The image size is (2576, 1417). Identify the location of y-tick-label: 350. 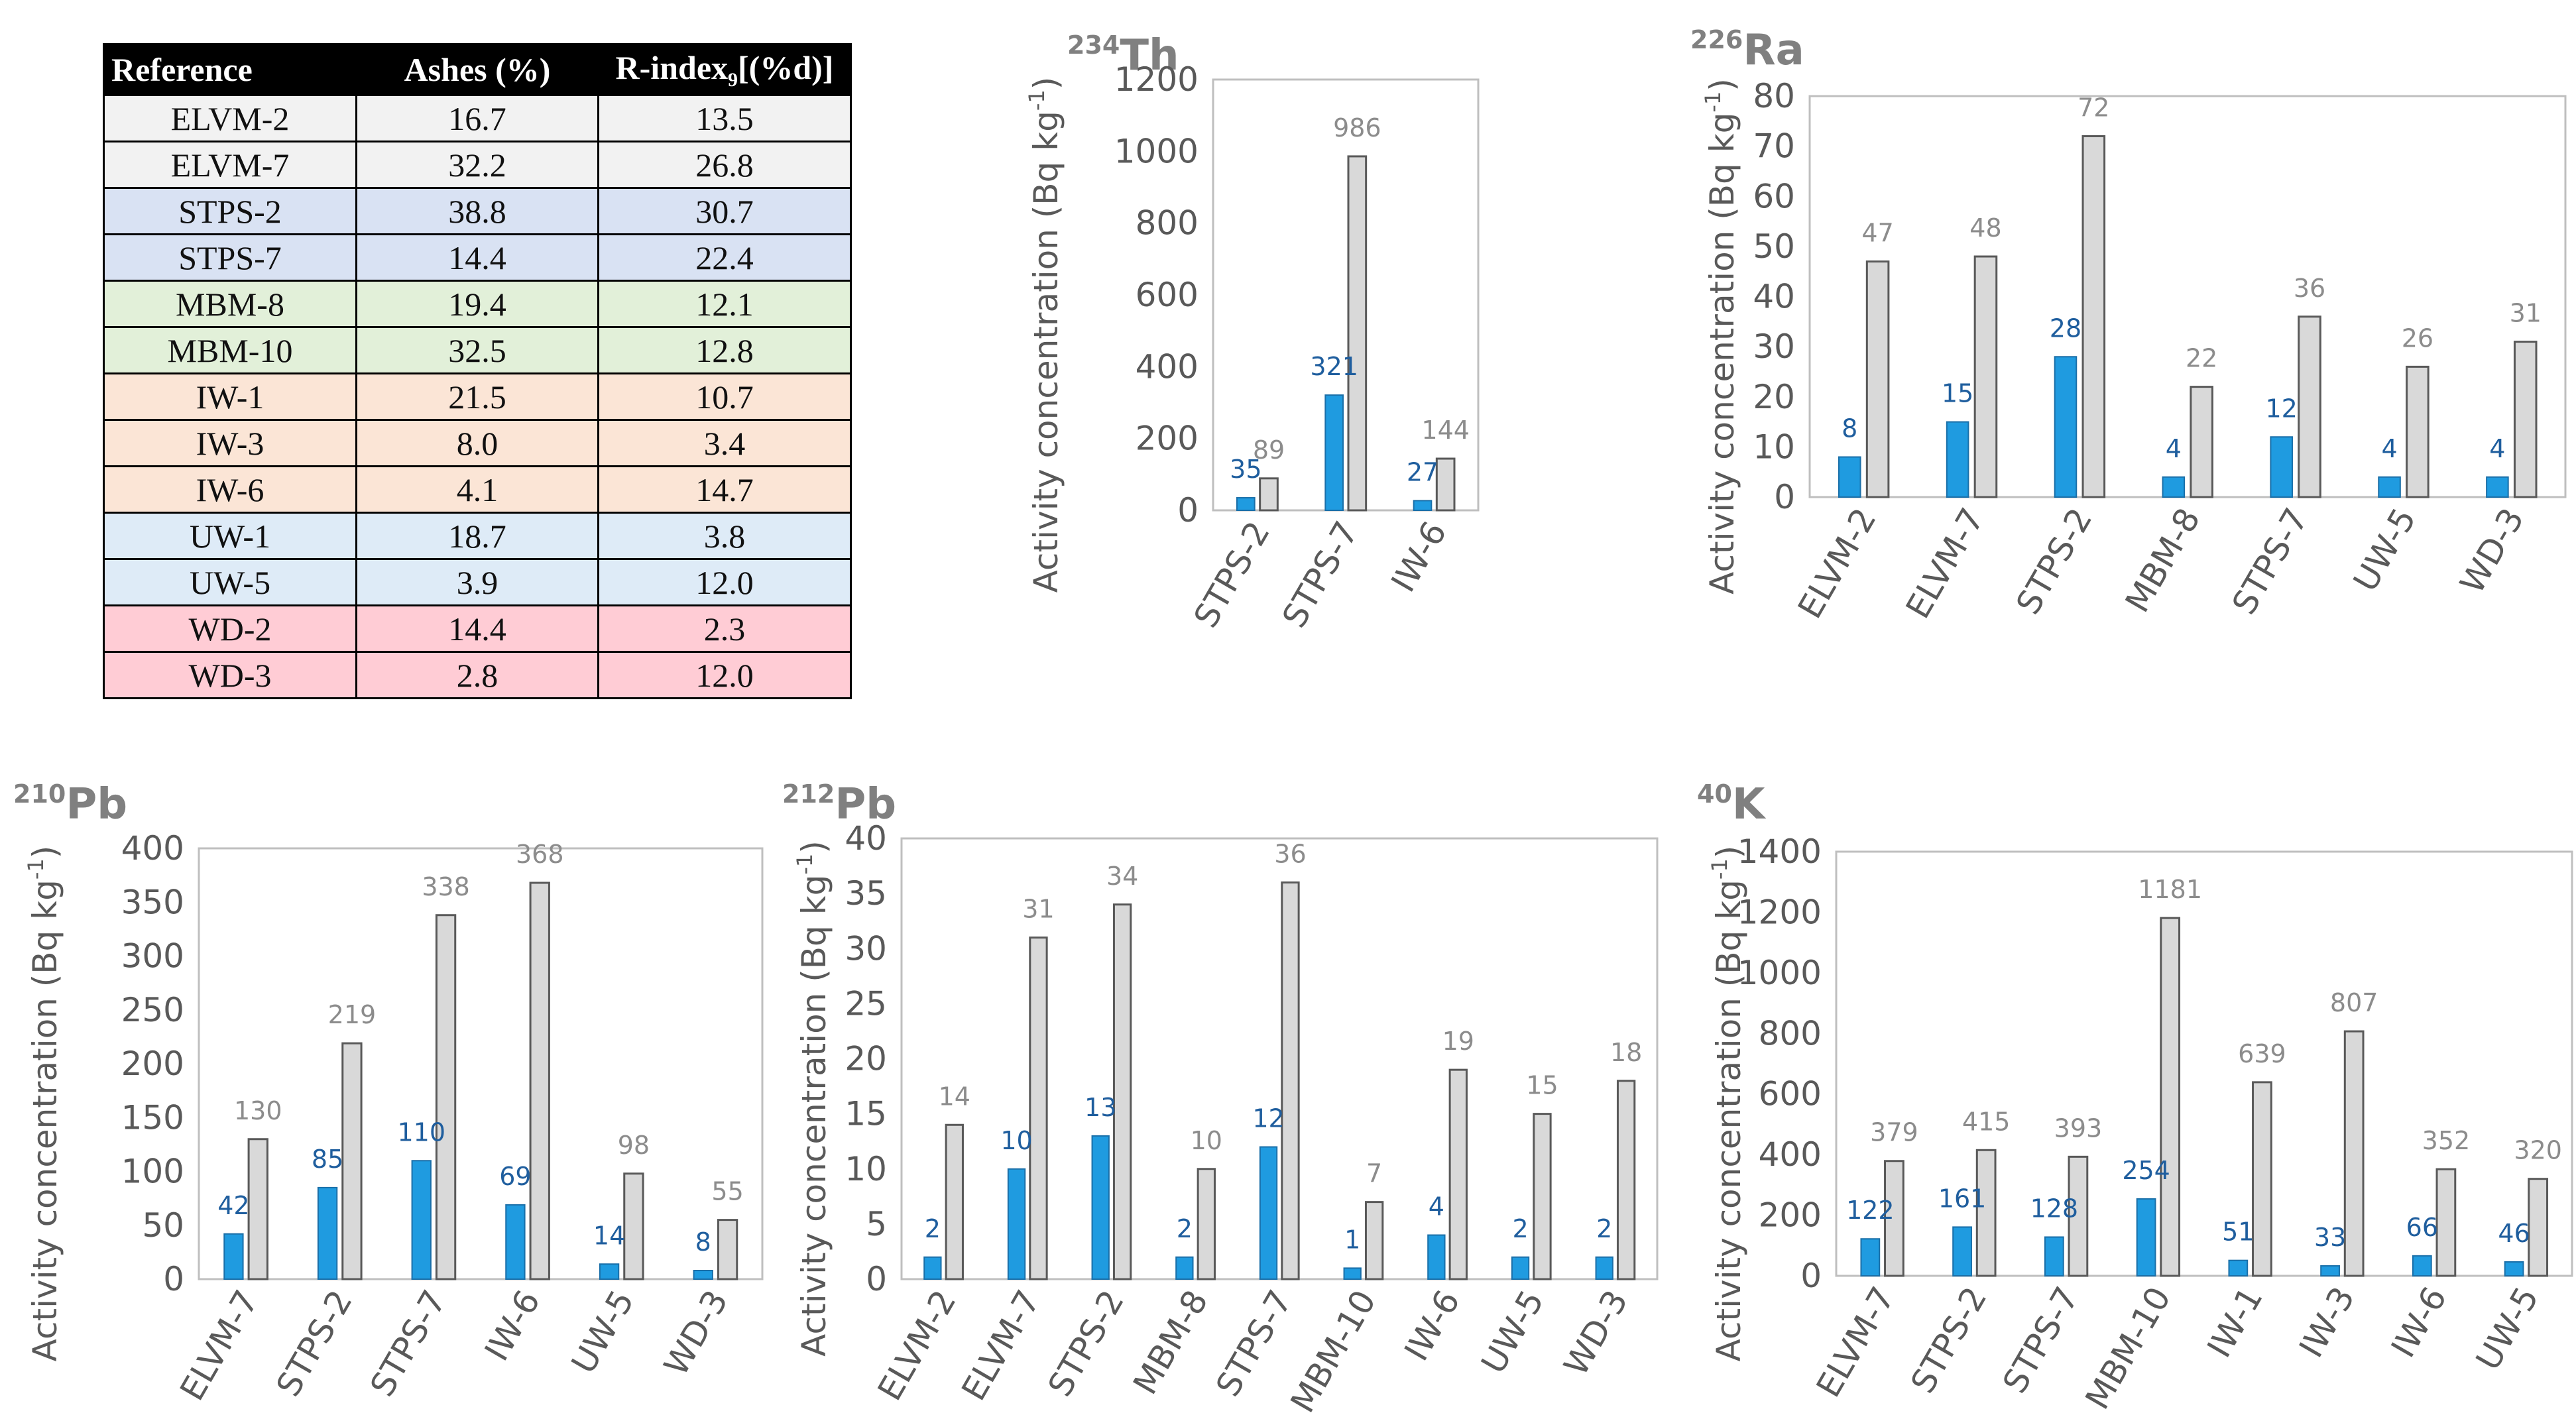
(152, 902).